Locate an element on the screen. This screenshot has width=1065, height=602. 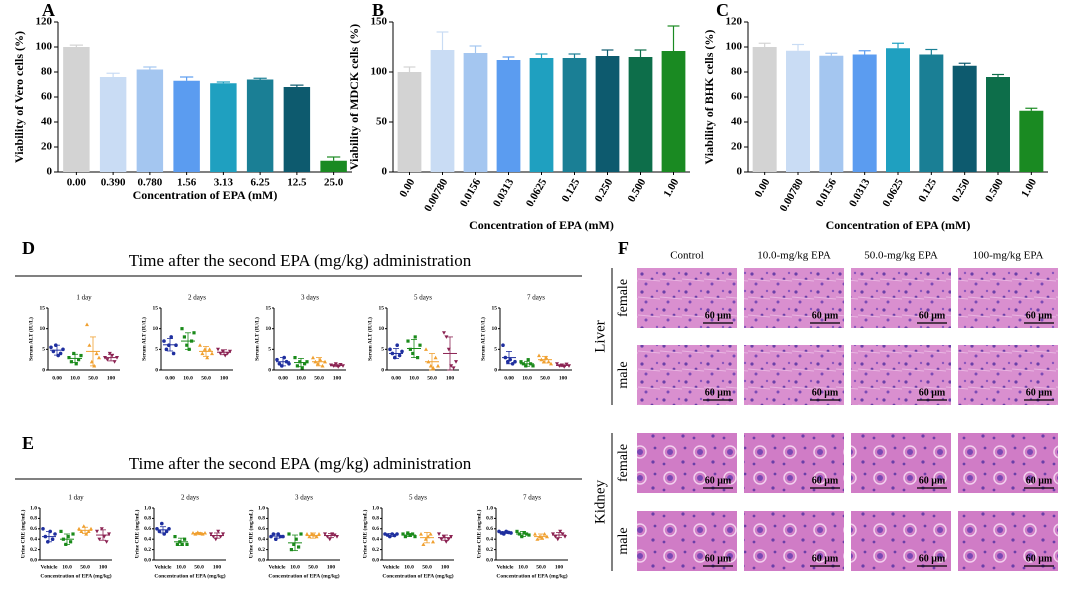
panel-title: 2 days is located at coordinates (197, 298).